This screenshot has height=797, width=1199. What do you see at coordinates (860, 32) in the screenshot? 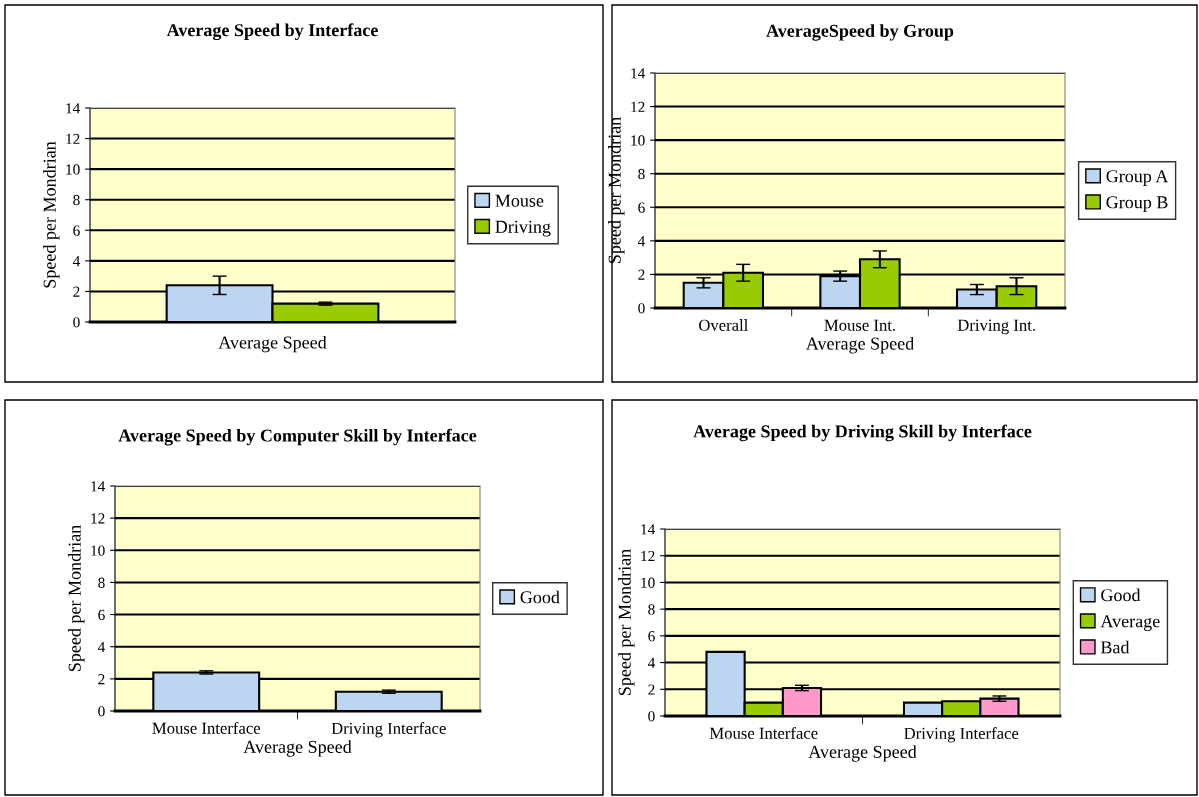
I see `chart-title: AverageSpeed by Group` at bounding box center [860, 32].